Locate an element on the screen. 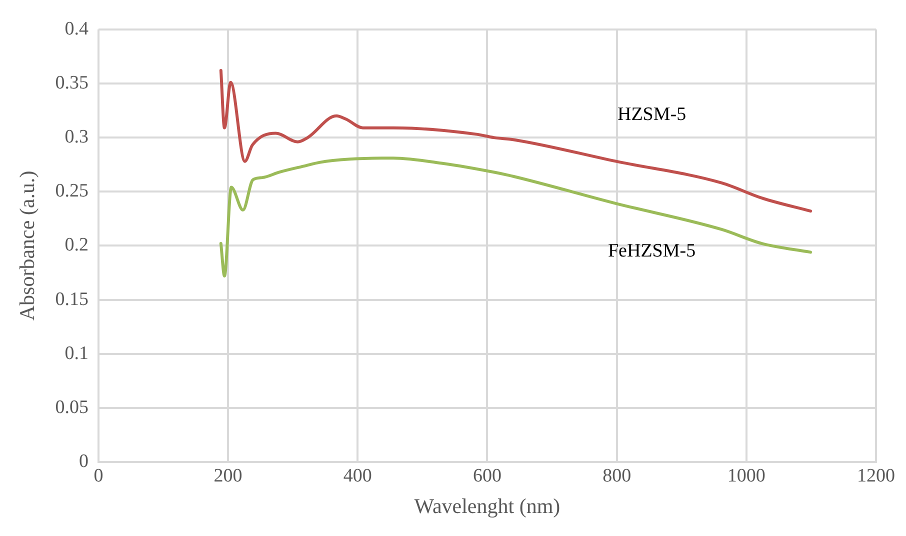 This screenshot has width=906, height=536. x-tick-label: 1200 is located at coordinates (876, 475).